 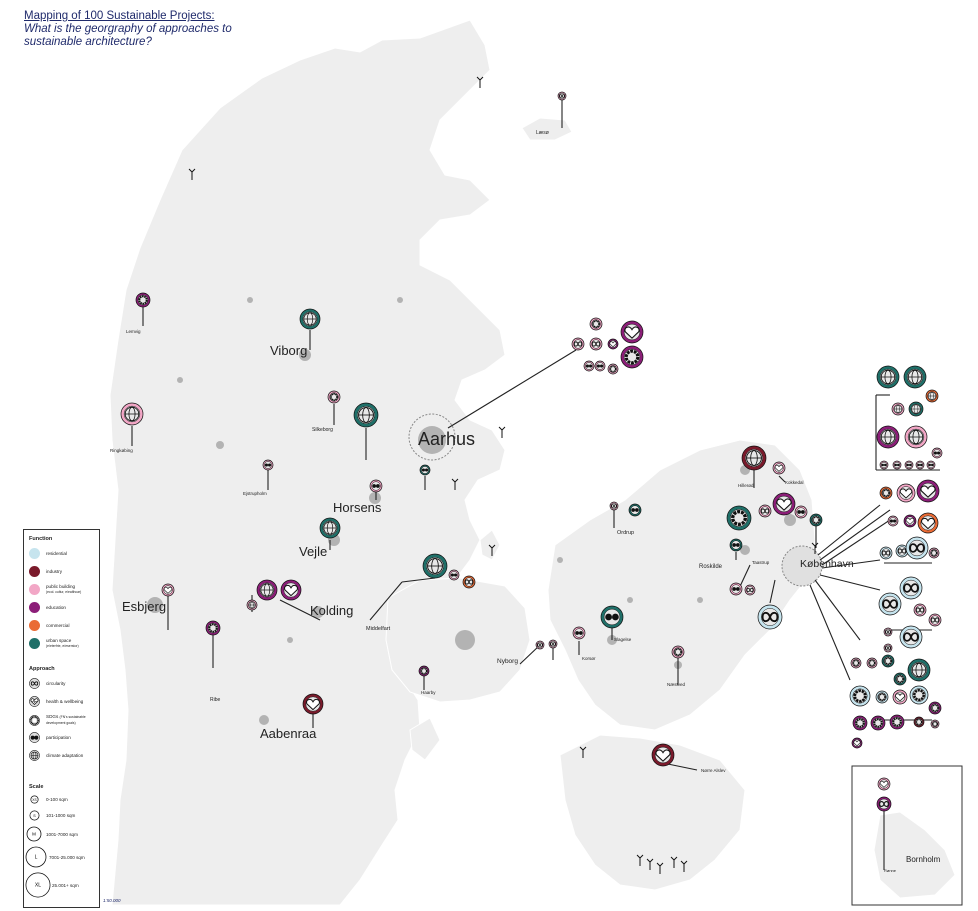 I want to click on town-nyborg: Nyborg, so click(x=507, y=661).